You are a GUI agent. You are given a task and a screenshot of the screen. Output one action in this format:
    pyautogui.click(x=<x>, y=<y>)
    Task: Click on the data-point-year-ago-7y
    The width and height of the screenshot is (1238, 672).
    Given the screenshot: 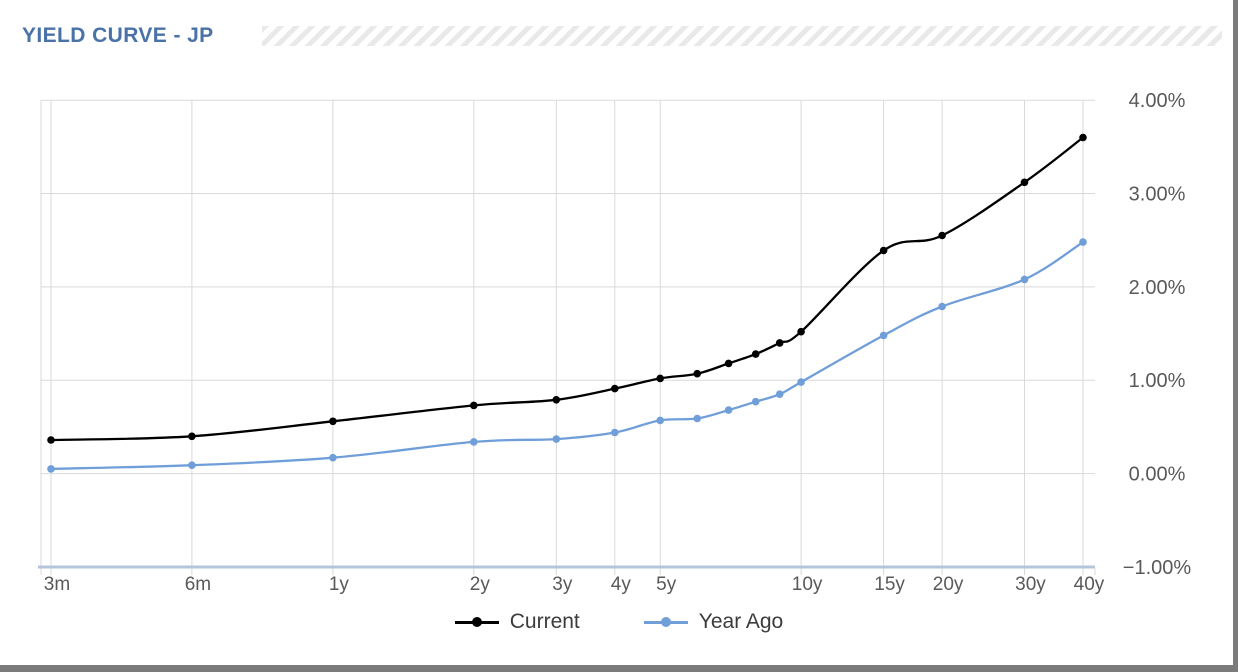 What is the action you would take?
    pyautogui.click(x=728, y=410)
    